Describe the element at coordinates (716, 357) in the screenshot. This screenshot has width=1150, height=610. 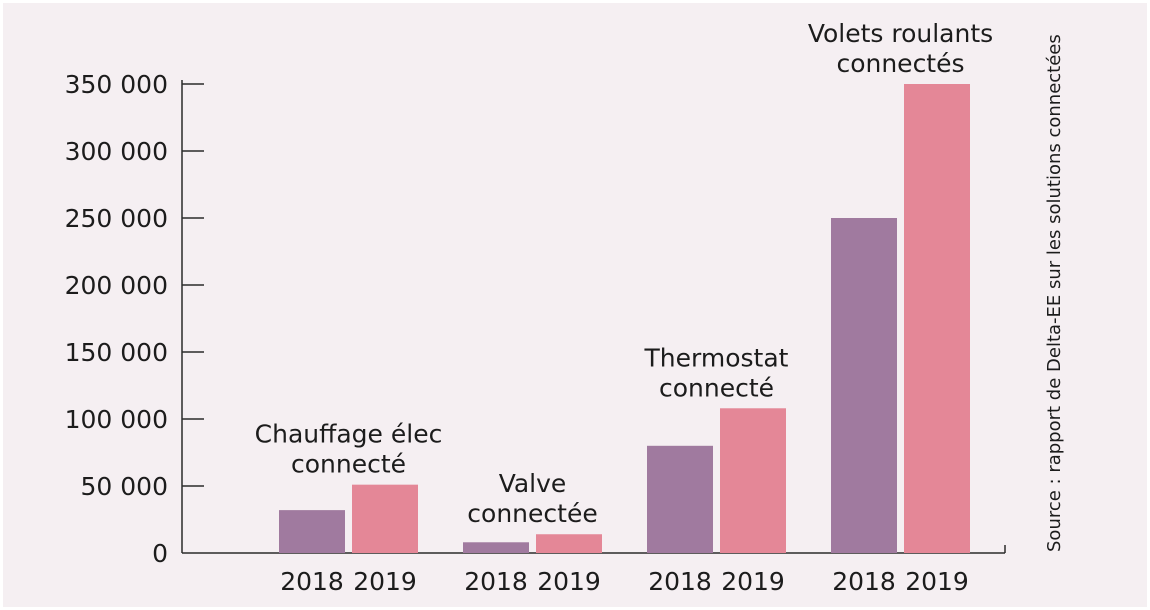
I see `category-label: Thermostat` at that location.